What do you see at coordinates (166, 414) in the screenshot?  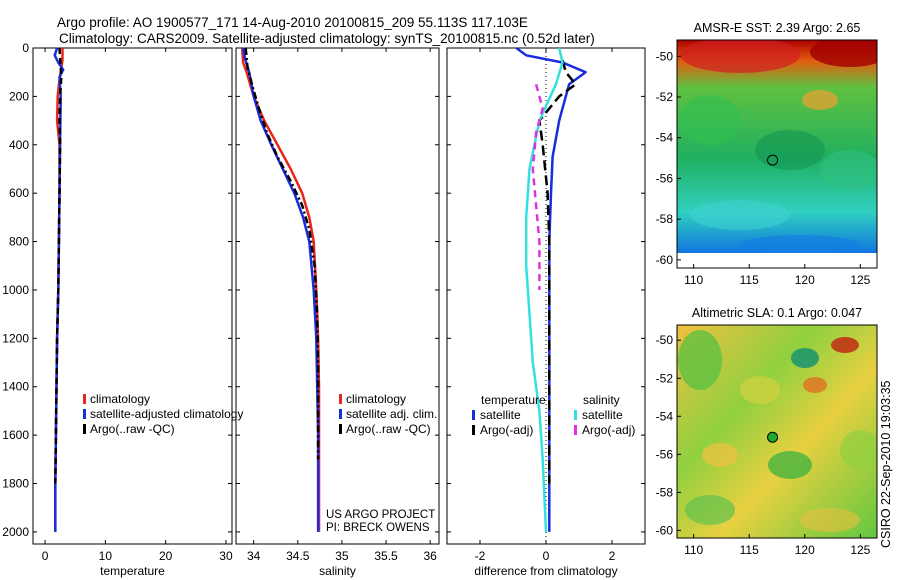 I see `legend-label: satellite-adjusted climatology` at bounding box center [166, 414].